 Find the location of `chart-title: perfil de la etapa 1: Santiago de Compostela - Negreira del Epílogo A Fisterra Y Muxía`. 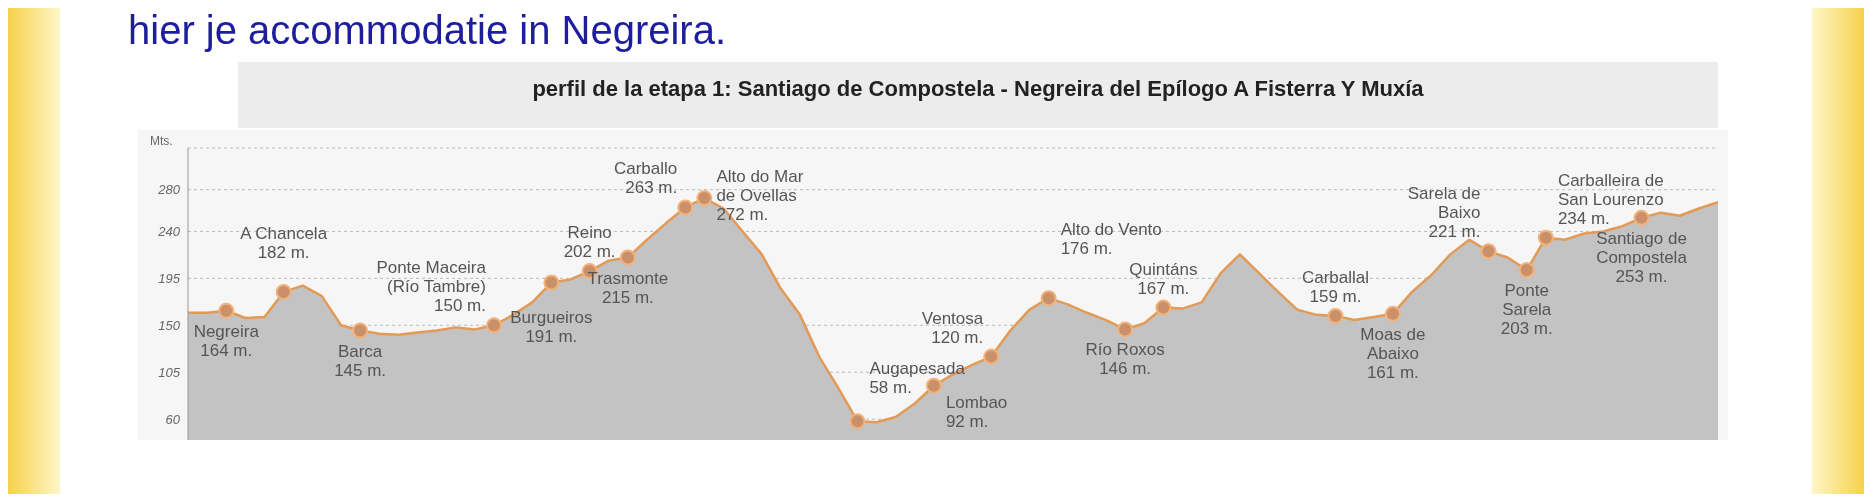

chart-title: perfil de la etapa 1: Santiago de Compostela - Negreira del Epílogo A Fisterra Y Muxía is located at coordinates (978, 89).